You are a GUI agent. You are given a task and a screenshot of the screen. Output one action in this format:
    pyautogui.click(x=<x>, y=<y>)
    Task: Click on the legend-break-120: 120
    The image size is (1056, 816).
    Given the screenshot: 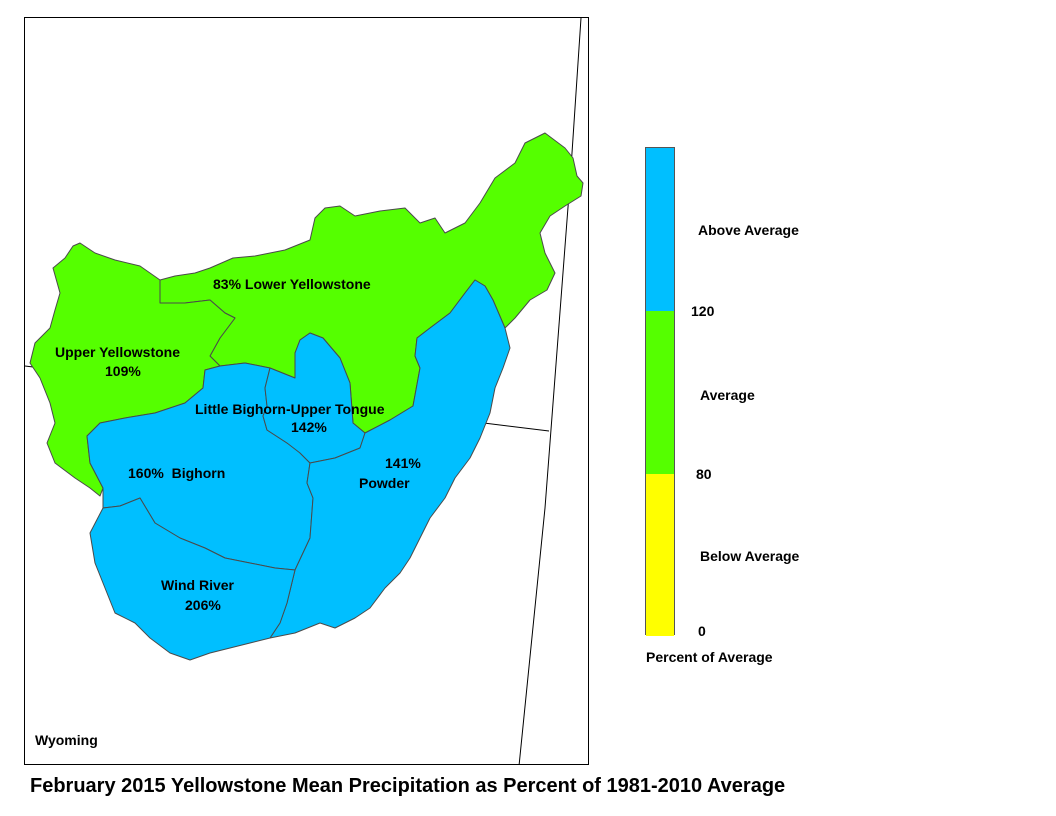 What is the action you would take?
    pyautogui.click(x=703, y=311)
    